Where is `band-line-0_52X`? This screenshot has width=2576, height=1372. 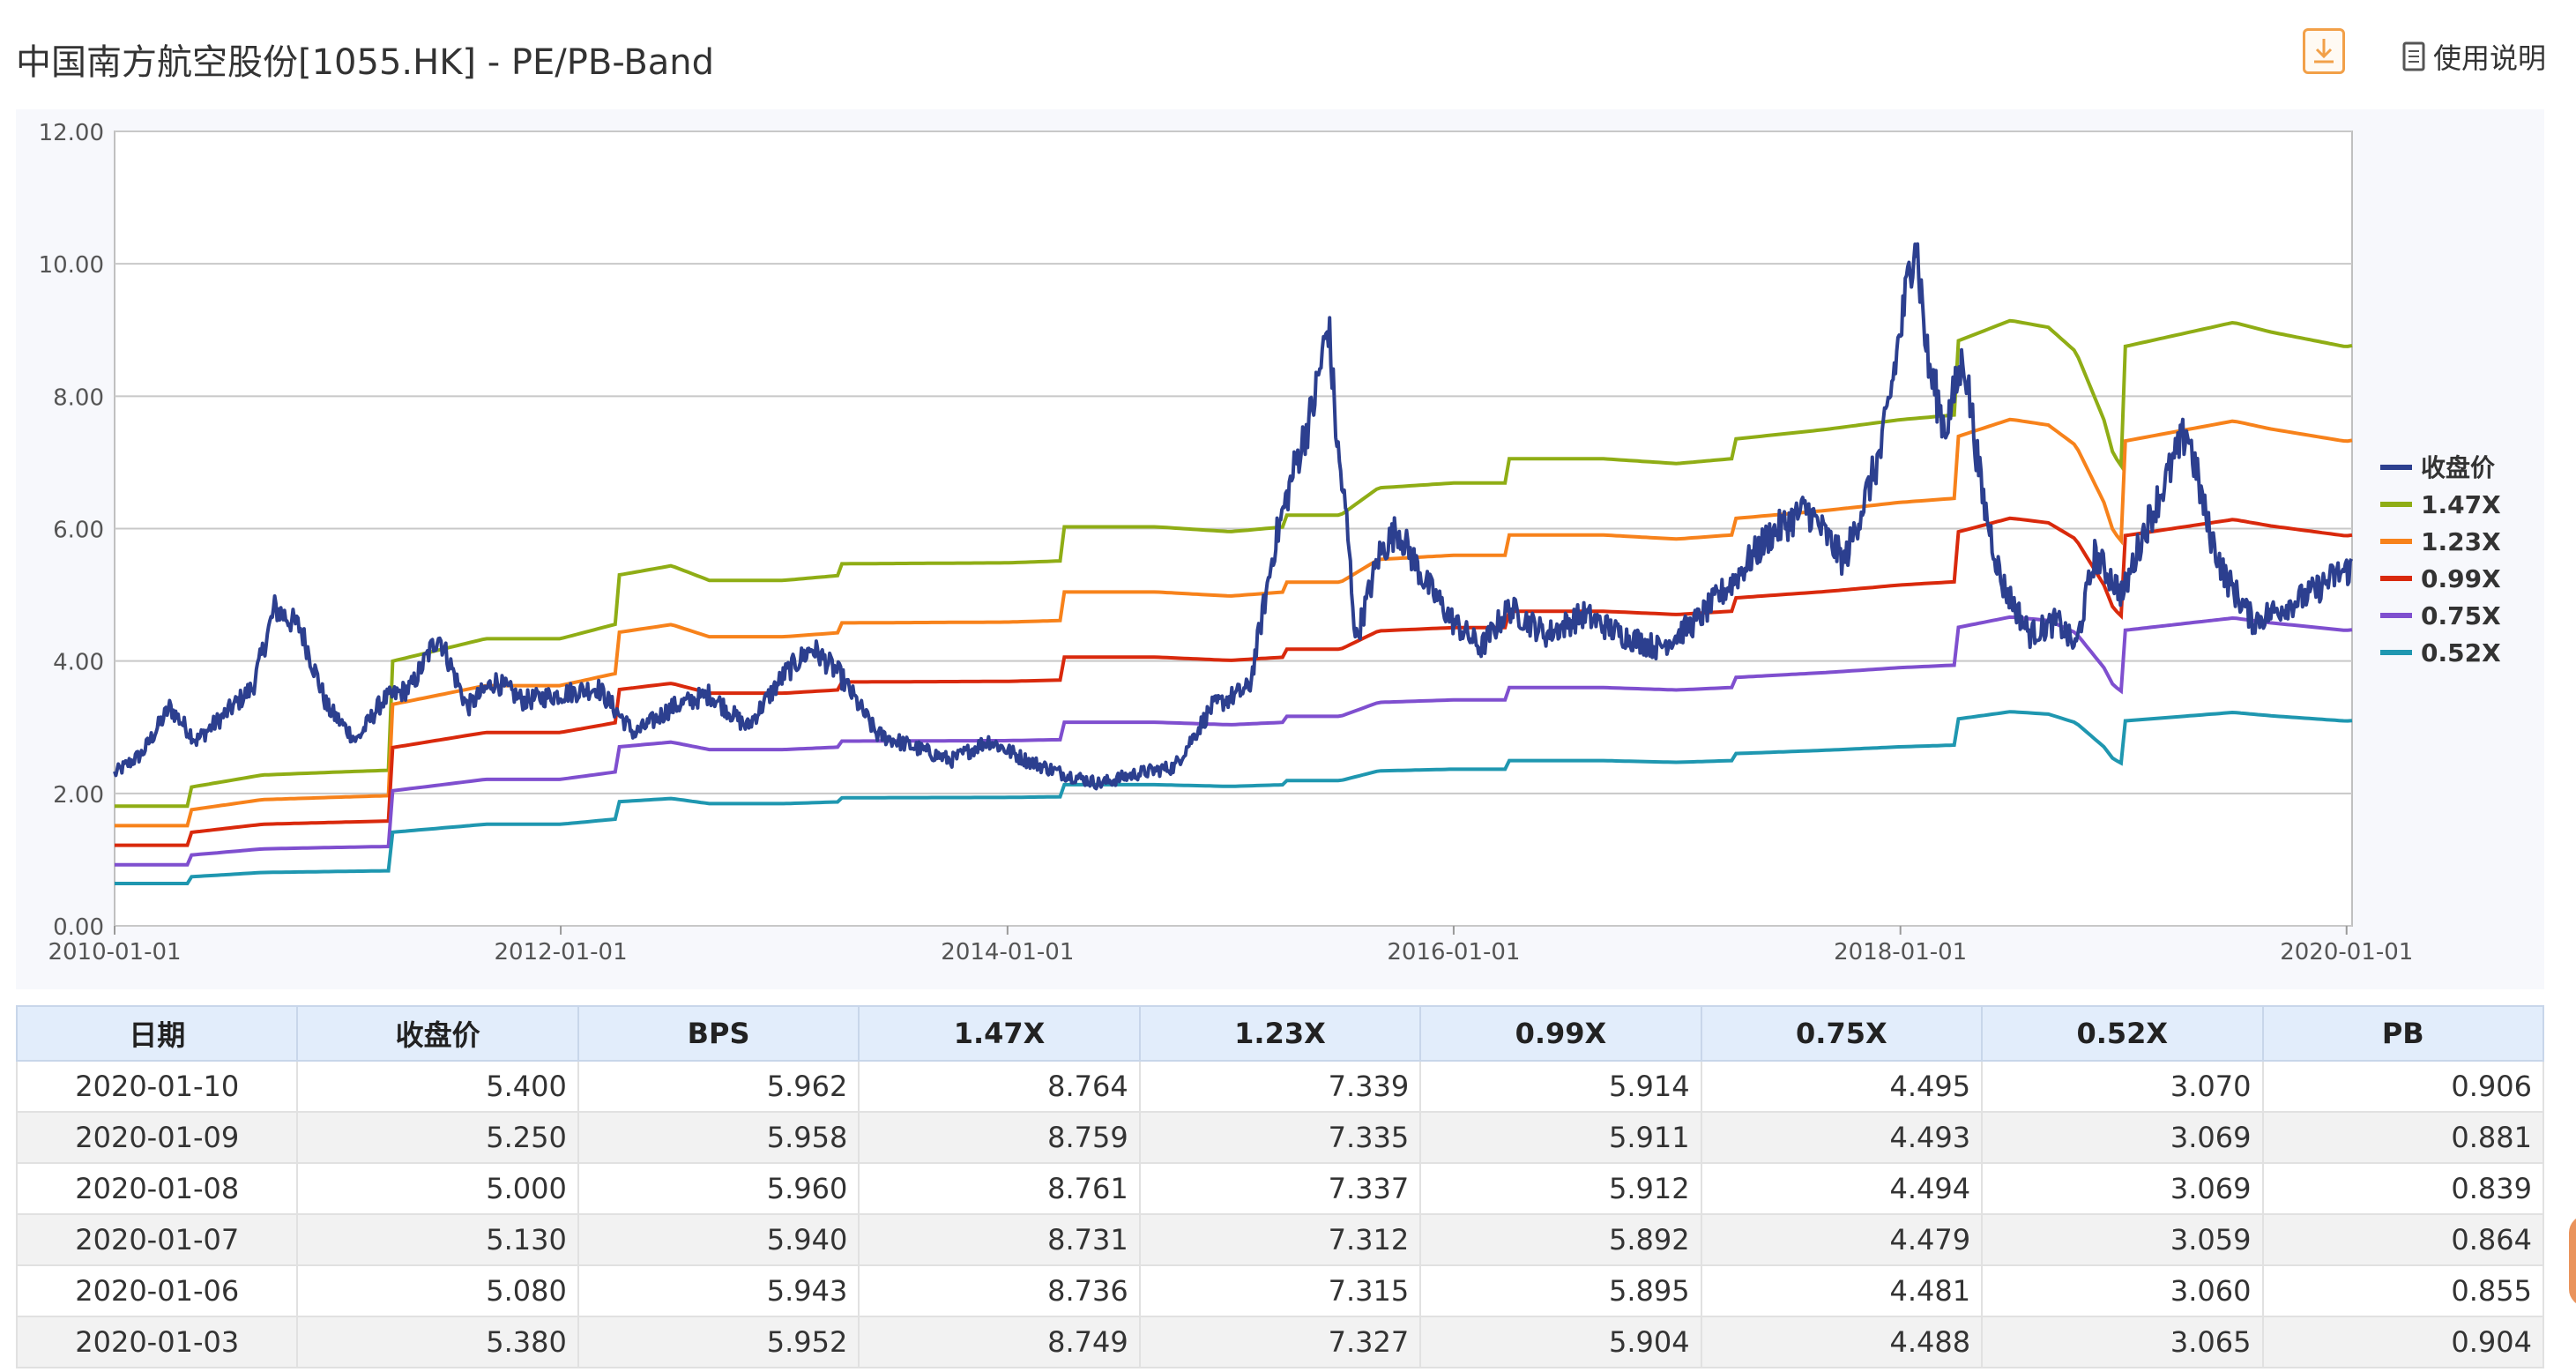
band-line-0_52X is located at coordinates (1234, 798).